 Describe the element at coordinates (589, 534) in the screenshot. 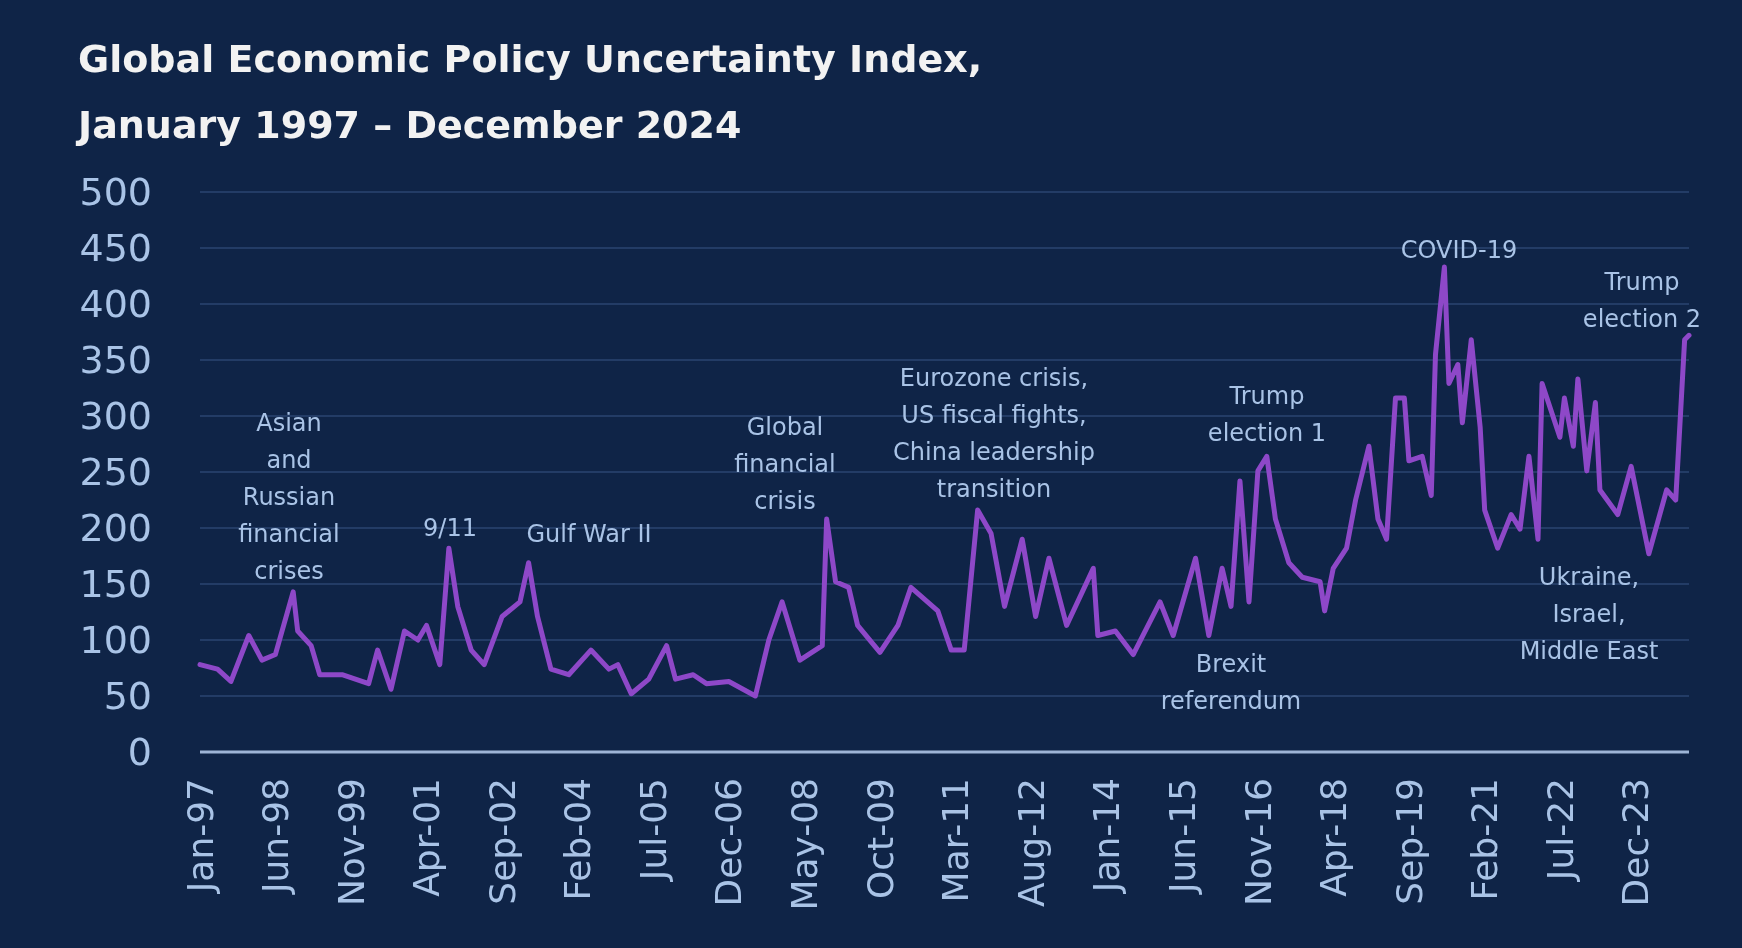

I see `annotation: Gulf War II` at that location.